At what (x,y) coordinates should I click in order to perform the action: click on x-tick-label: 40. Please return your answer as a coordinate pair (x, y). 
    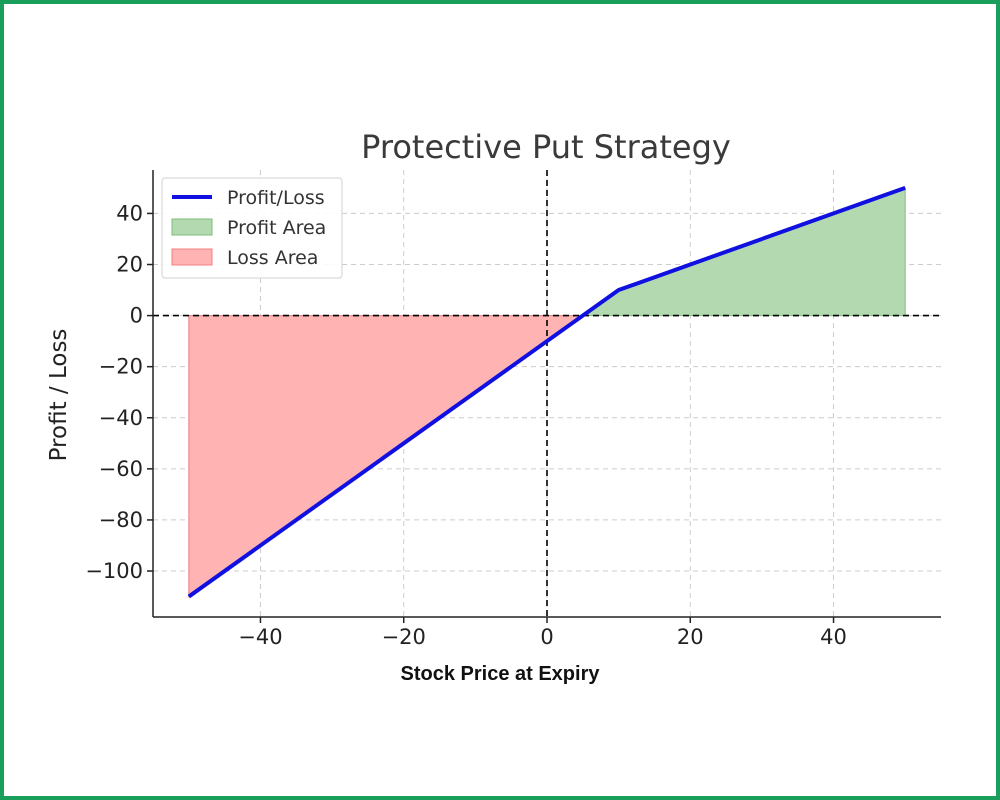
    Looking at the image, I should click on (833, 637).